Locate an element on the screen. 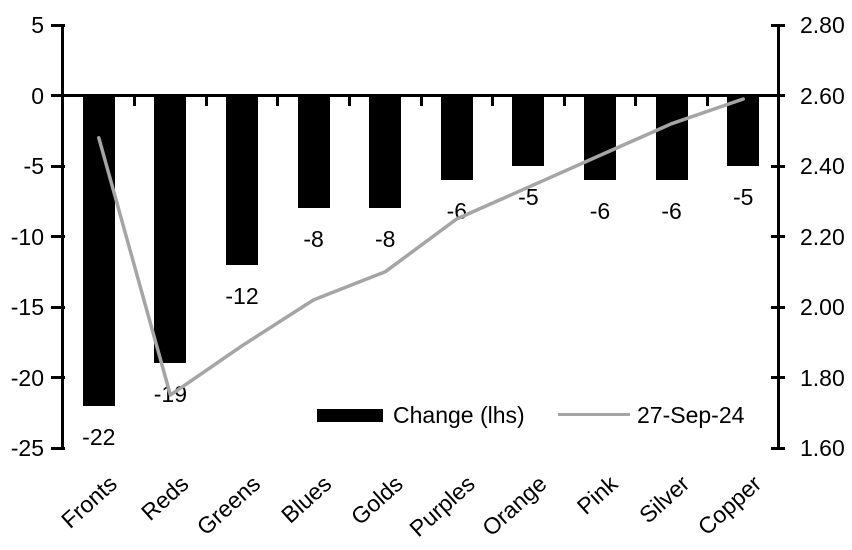 Image resolution: width=852 pixels, height=550 pixels. bar-copper is located at coordinates (743, 130).